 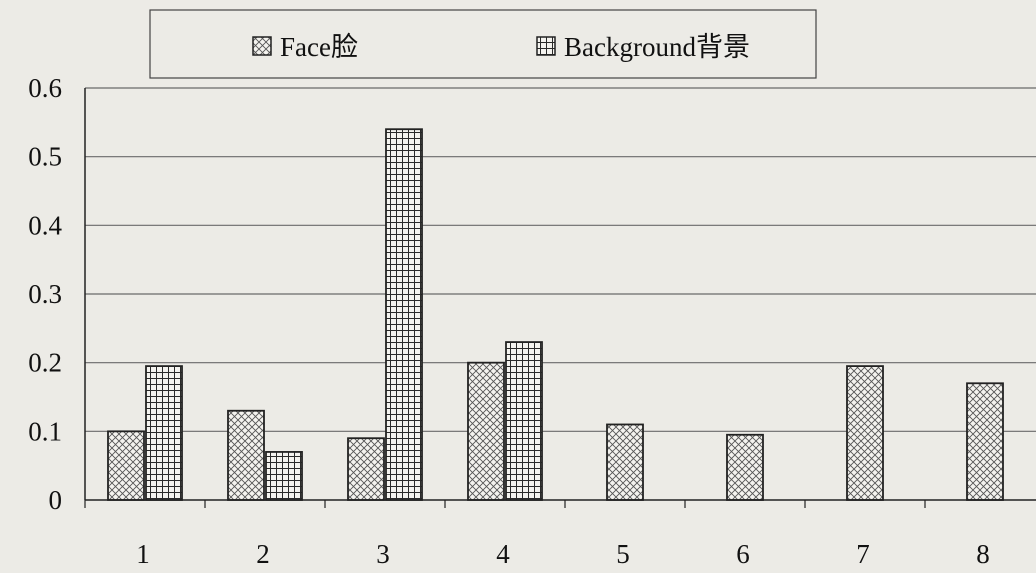 What do you see at coordinates (319, 47) in the screenshot?
I see `legend-label-face: Face脸` at bounding box center [319, 47].